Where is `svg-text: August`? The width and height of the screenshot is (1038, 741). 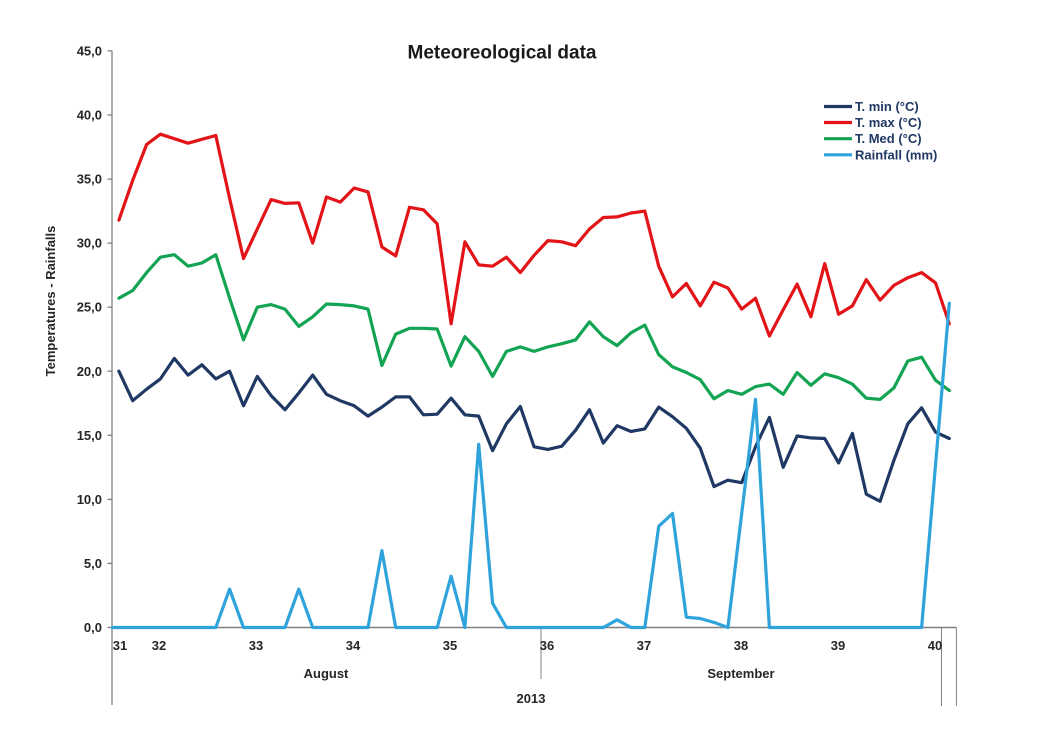 svg-text: August is located at coordinates (326, 673).